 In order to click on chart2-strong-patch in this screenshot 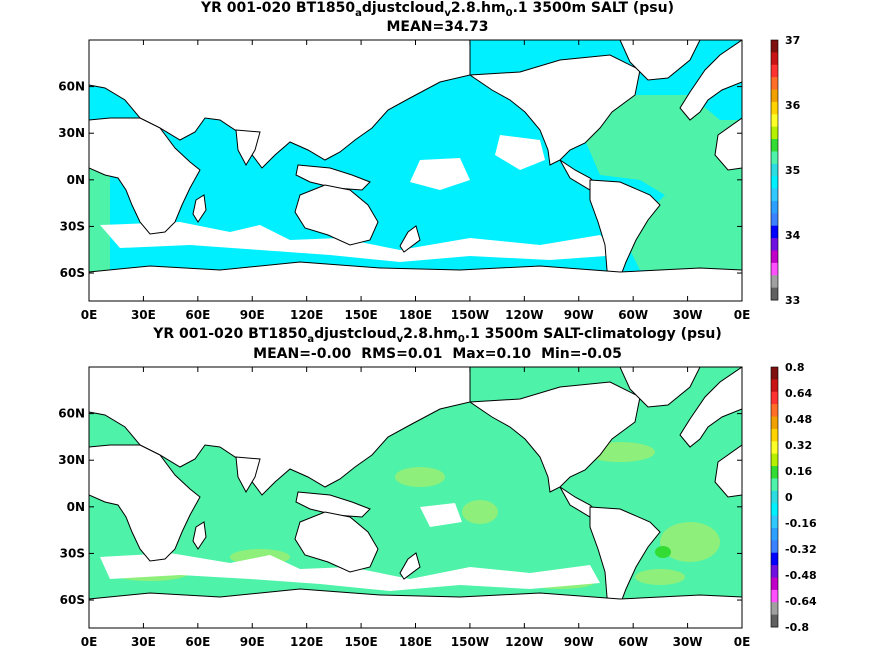, I will do `click(663, 552)`.